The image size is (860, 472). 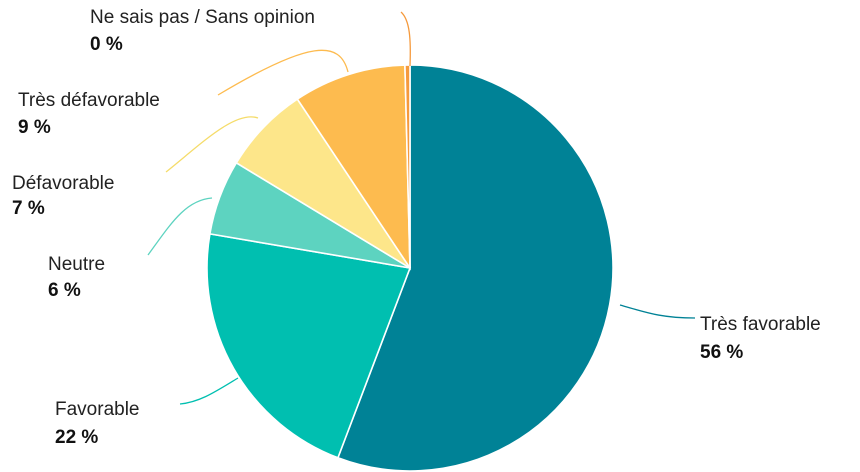 What do you see at coordinates (34, 127) in the screenshot?
I see `slice-value-label-4: 9 %` at bounding box center [34, 127].